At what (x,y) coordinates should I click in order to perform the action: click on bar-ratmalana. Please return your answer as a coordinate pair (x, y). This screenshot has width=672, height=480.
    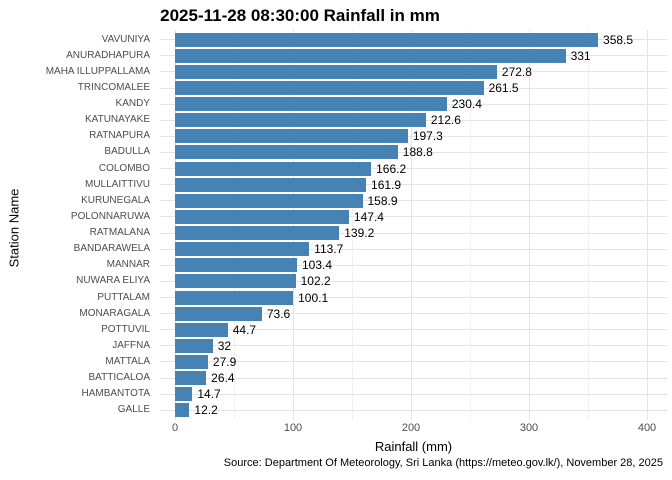
    Looking at the image, I should click on (257, 233).